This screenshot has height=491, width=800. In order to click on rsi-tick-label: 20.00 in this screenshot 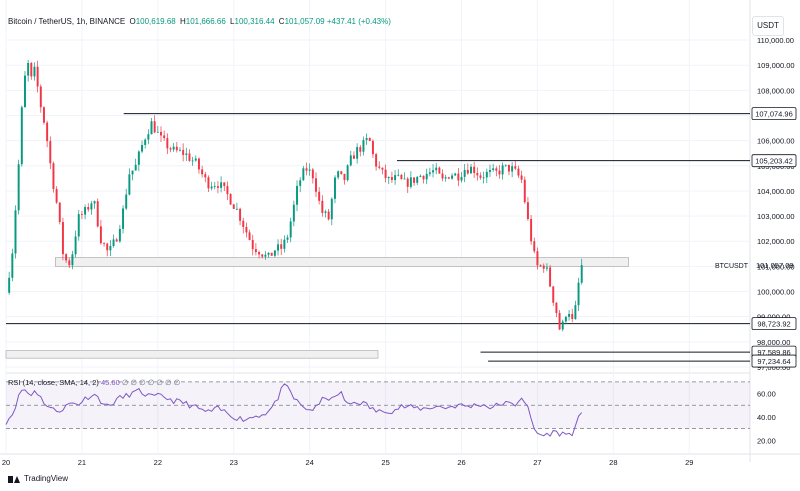, I will do `click(766, 440)`.